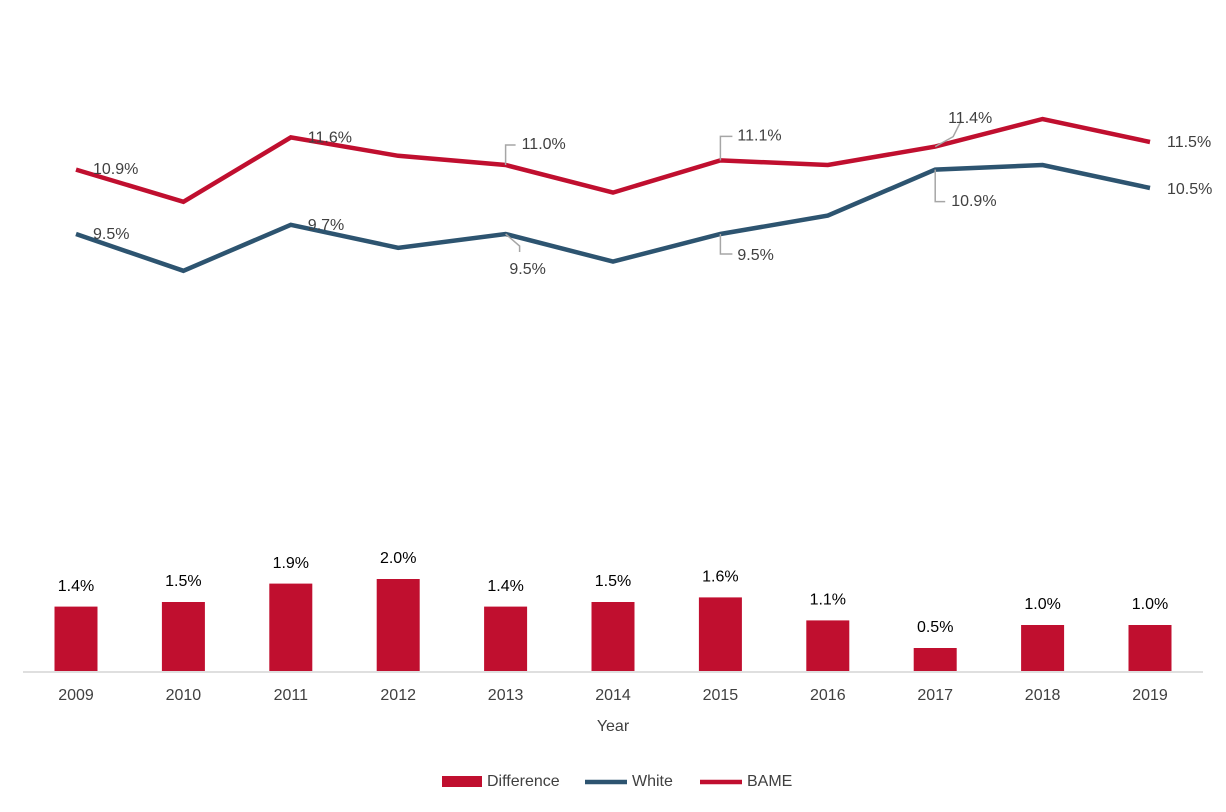 This screenshot has width=1226, height=812. I want to click on bar-label: 1.9%, so click(291, 563).